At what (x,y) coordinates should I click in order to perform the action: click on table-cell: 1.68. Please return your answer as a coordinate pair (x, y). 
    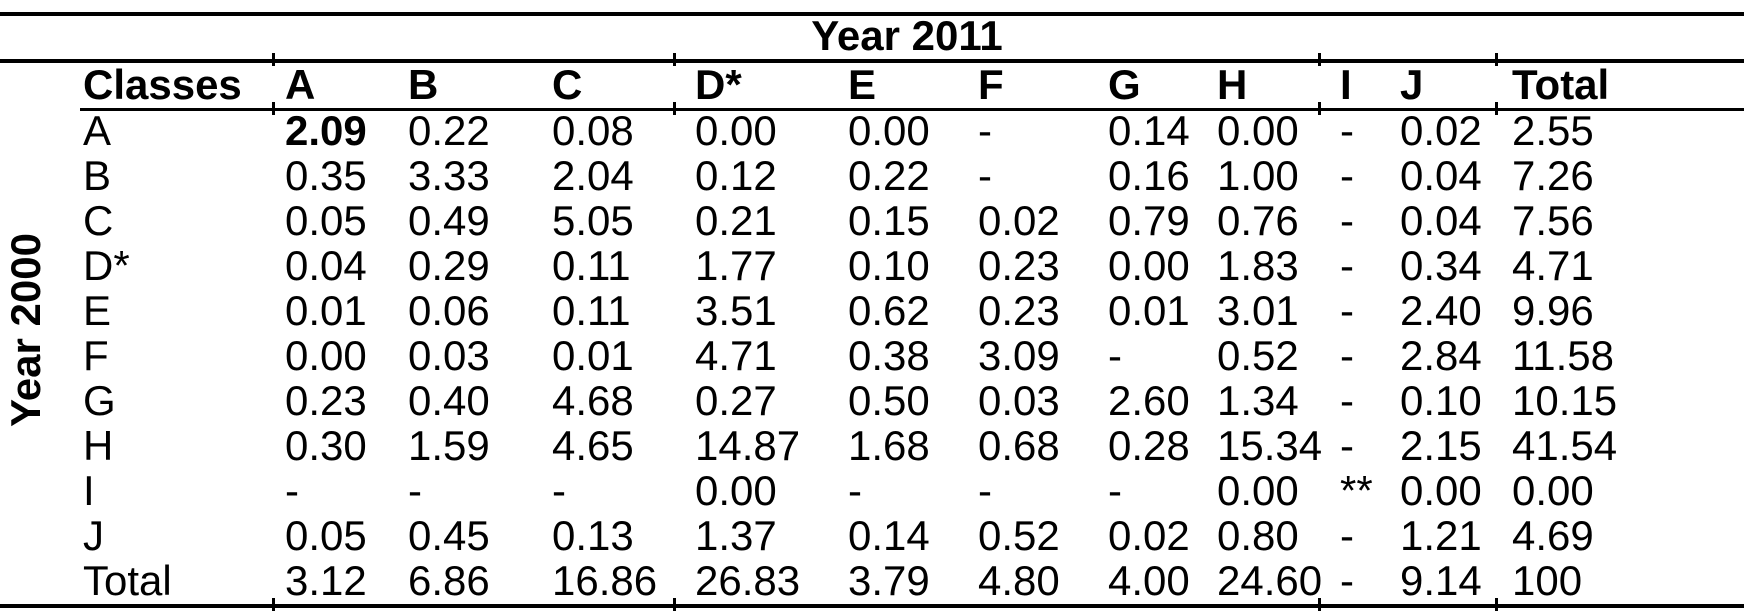
    Looking at the image, I should click on (889, 445).